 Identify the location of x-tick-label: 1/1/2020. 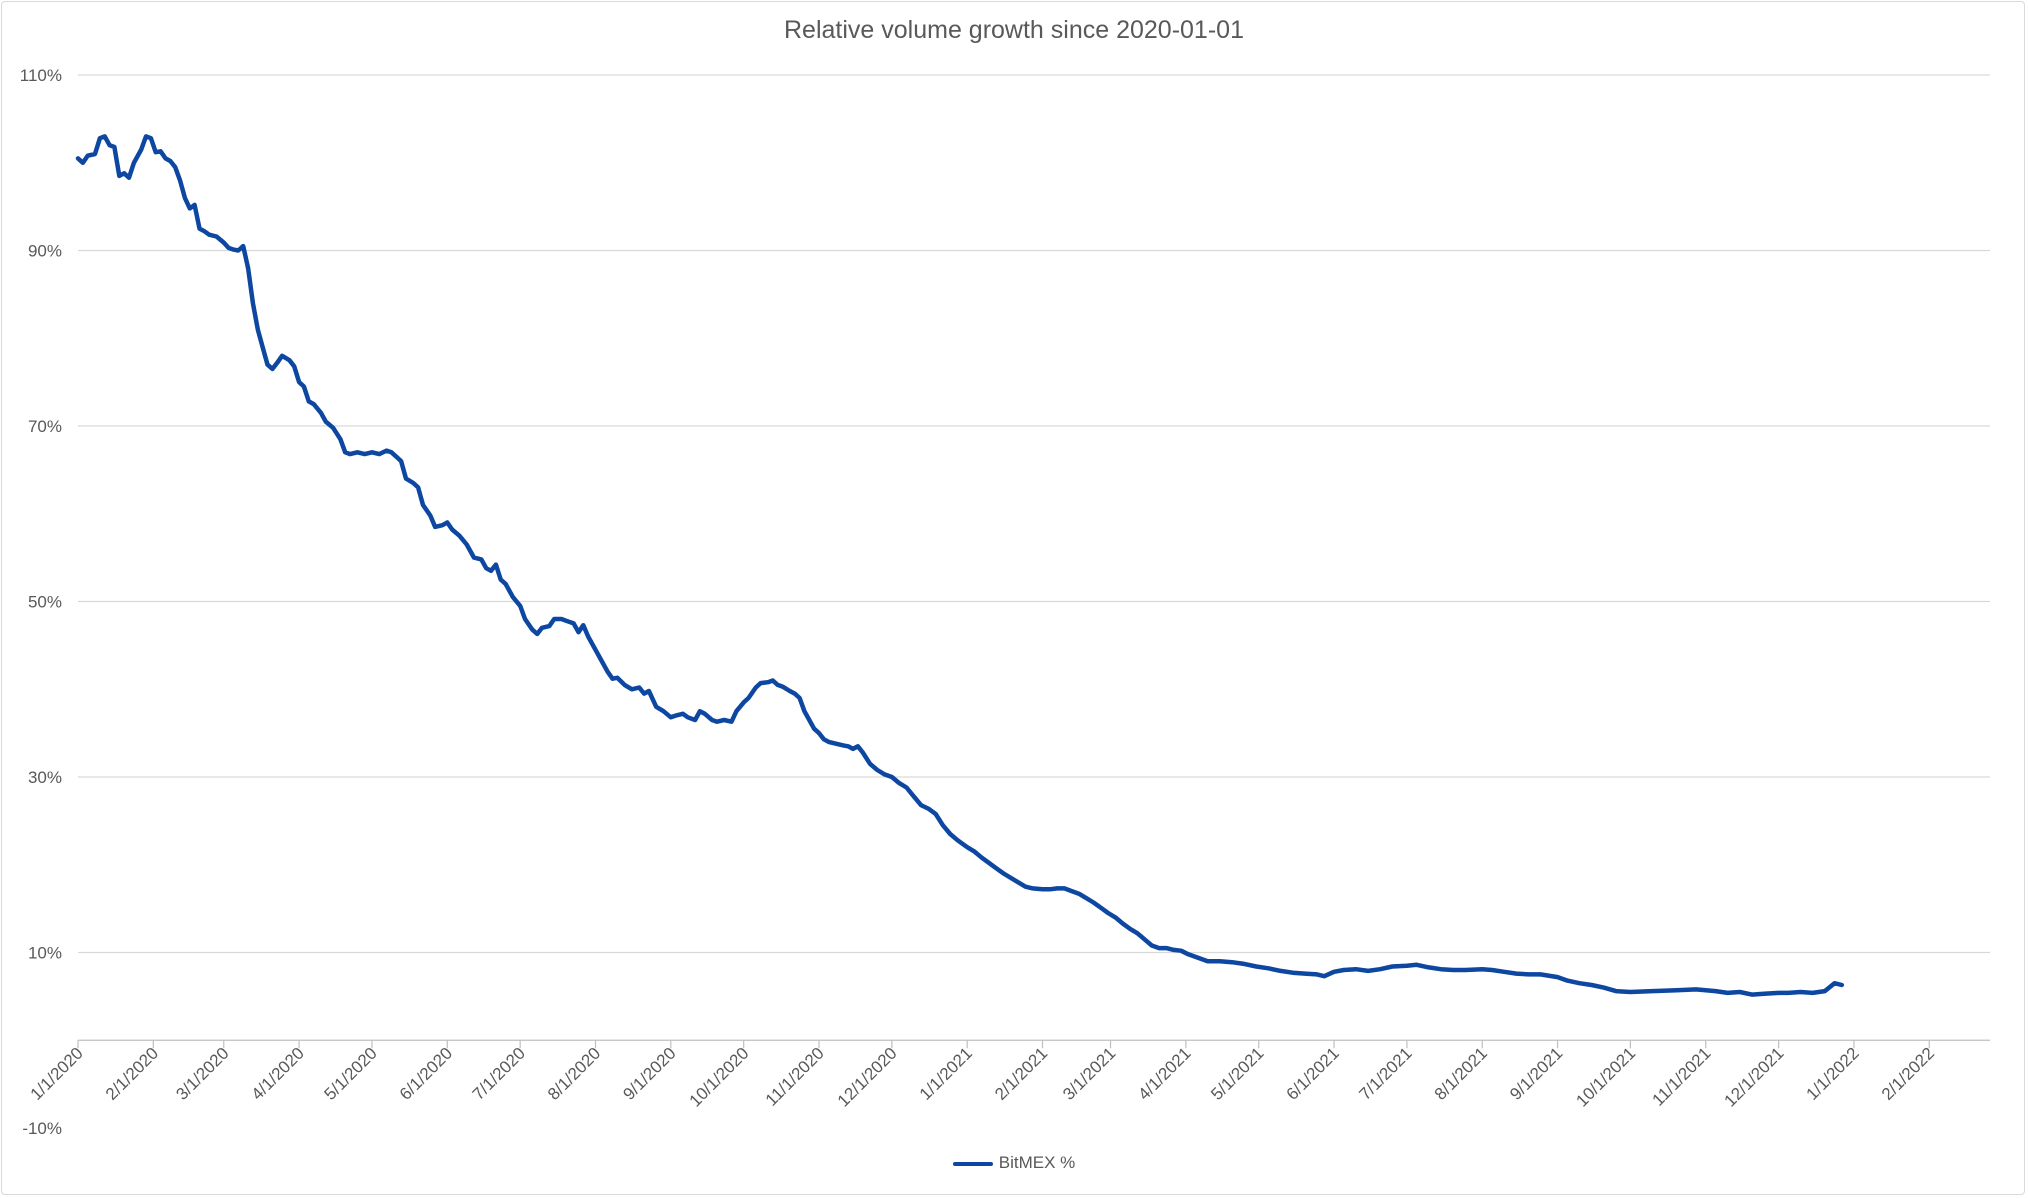
(57, 1074).